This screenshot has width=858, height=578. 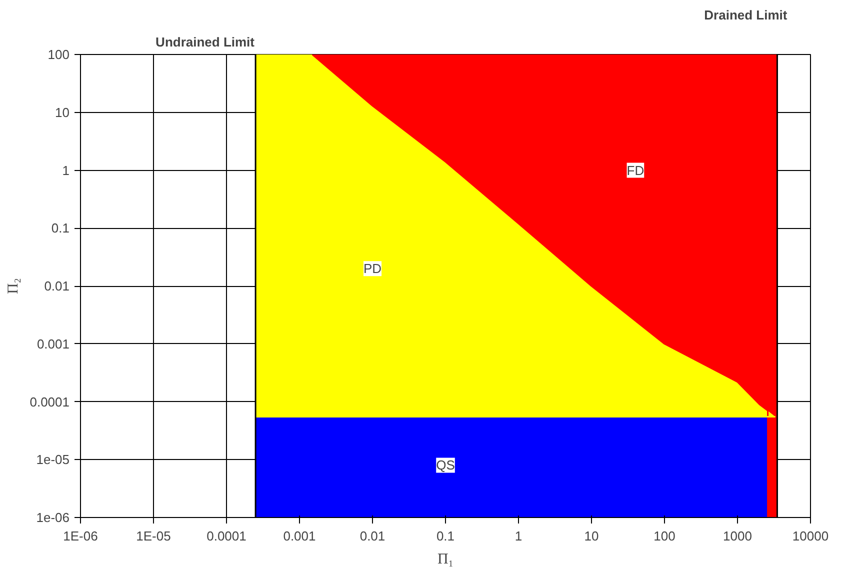 What do you see at coordinates (373, 536) in the screenshot?
I see `x-tick-label: 0.01` at bounding box center [373, 536].